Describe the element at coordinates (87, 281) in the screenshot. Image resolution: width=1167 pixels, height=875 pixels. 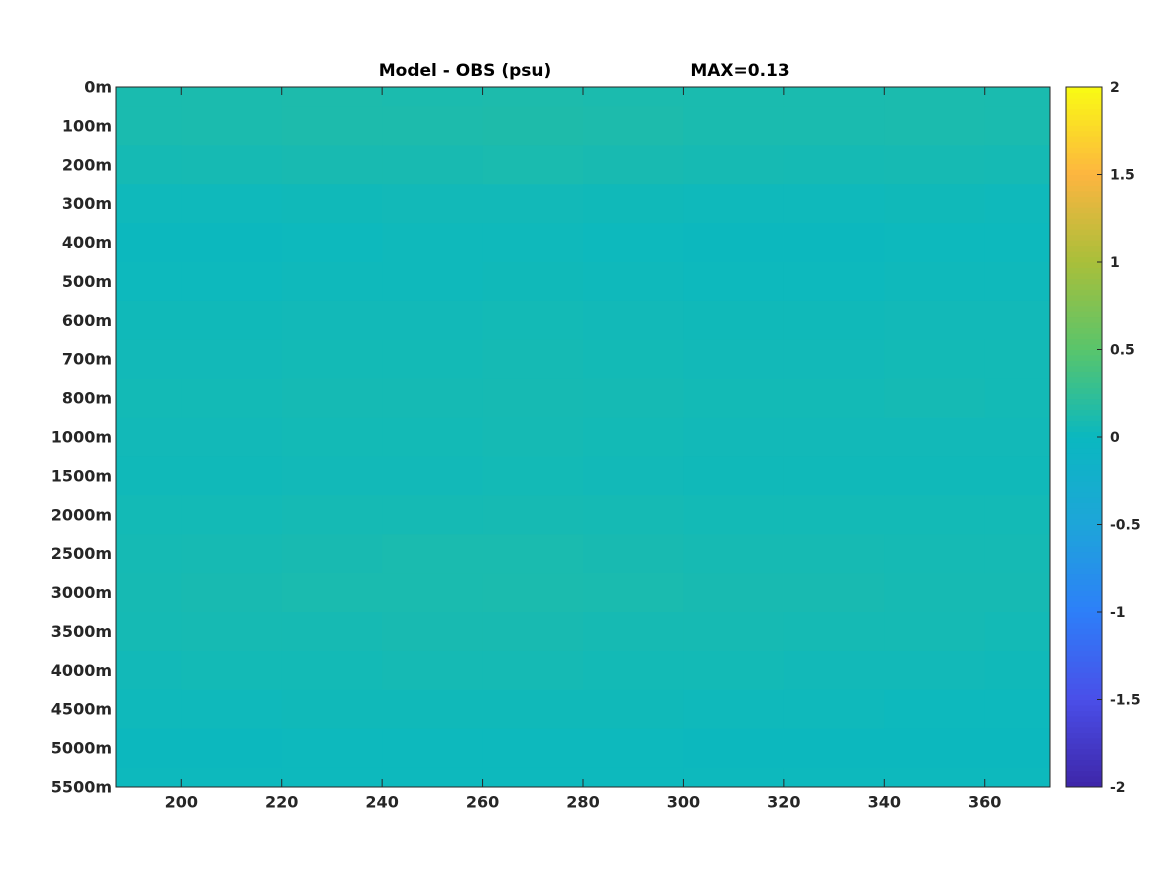
I see `y-tick-label: 500m` at that location.